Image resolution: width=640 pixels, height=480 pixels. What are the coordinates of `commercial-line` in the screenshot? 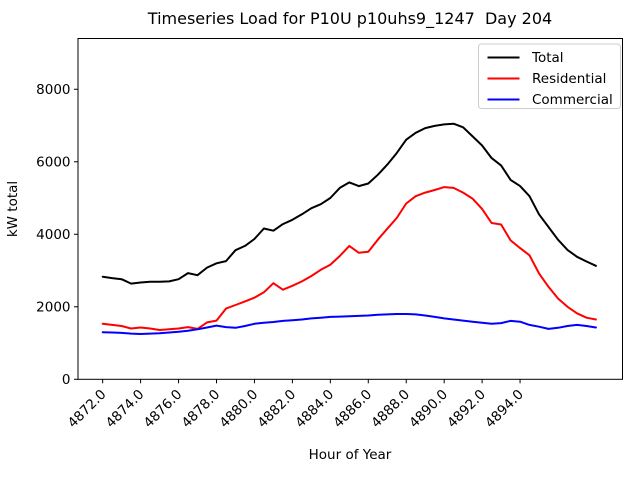 It's located at (349, 324).